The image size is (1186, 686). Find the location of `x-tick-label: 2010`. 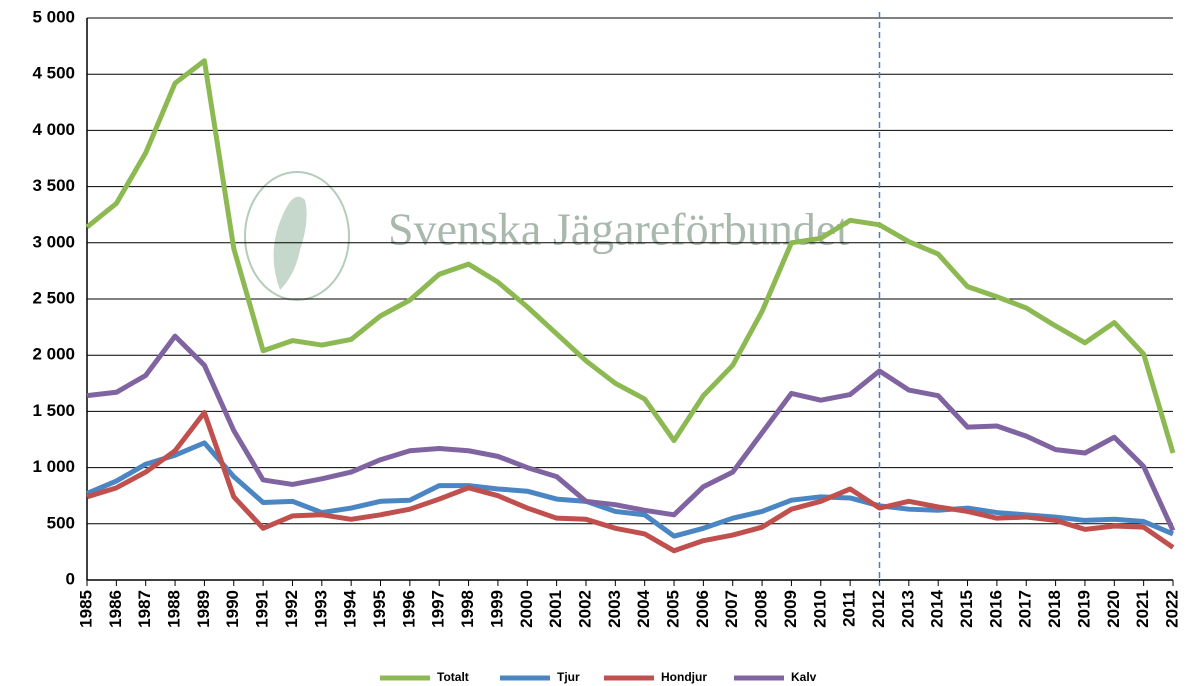

x-tick-label: 2010 is located at coordinates (819, 609).